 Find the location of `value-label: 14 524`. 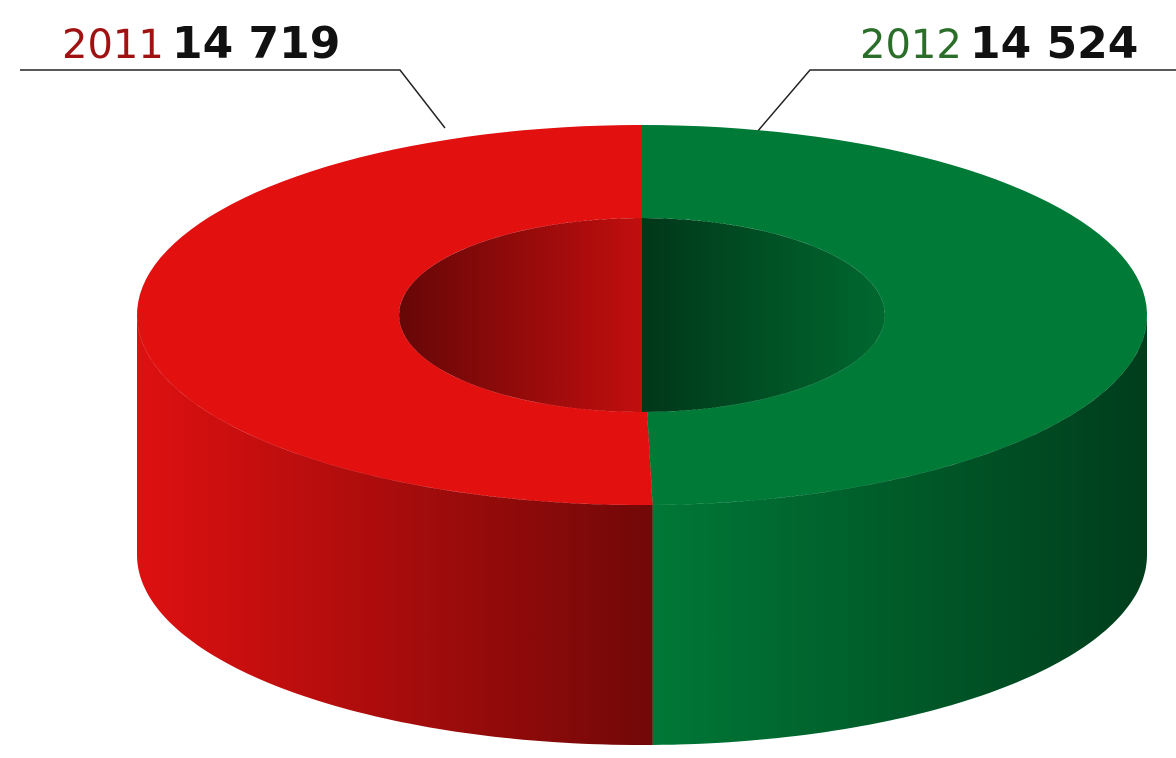

value-label: 14 524 is located at coordinates (1054, 43).